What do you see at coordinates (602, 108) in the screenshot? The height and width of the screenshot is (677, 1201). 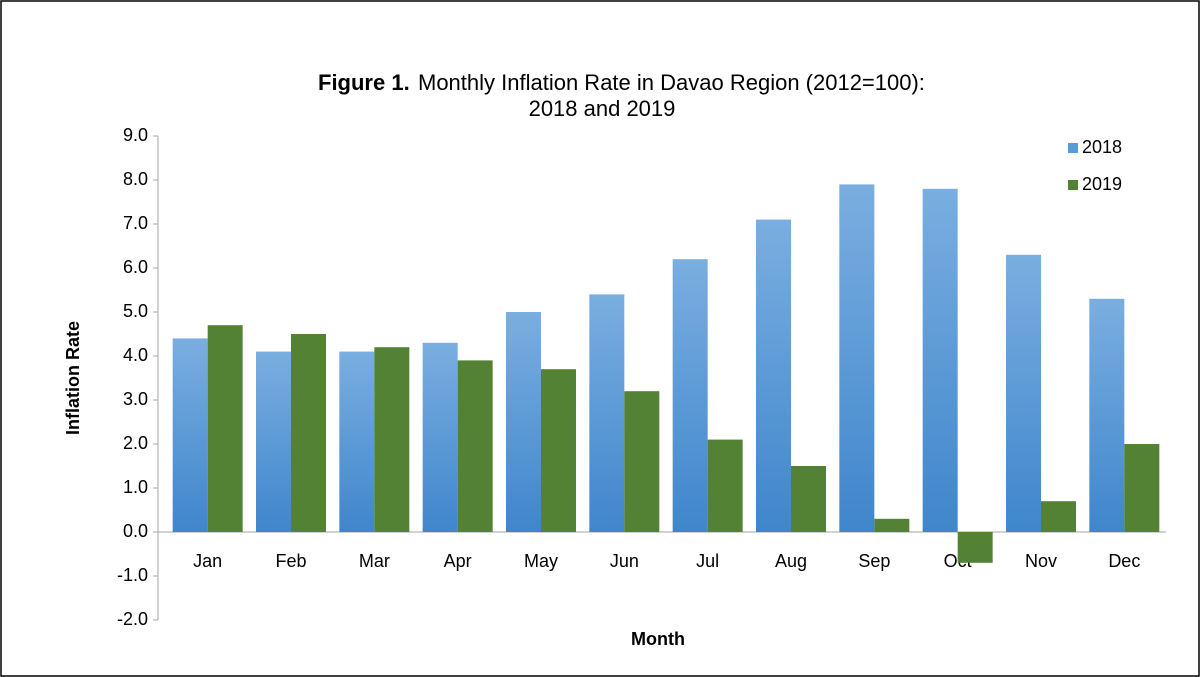 I see `chart-title: 2018 and 2019` at bounding box center [602, 108].